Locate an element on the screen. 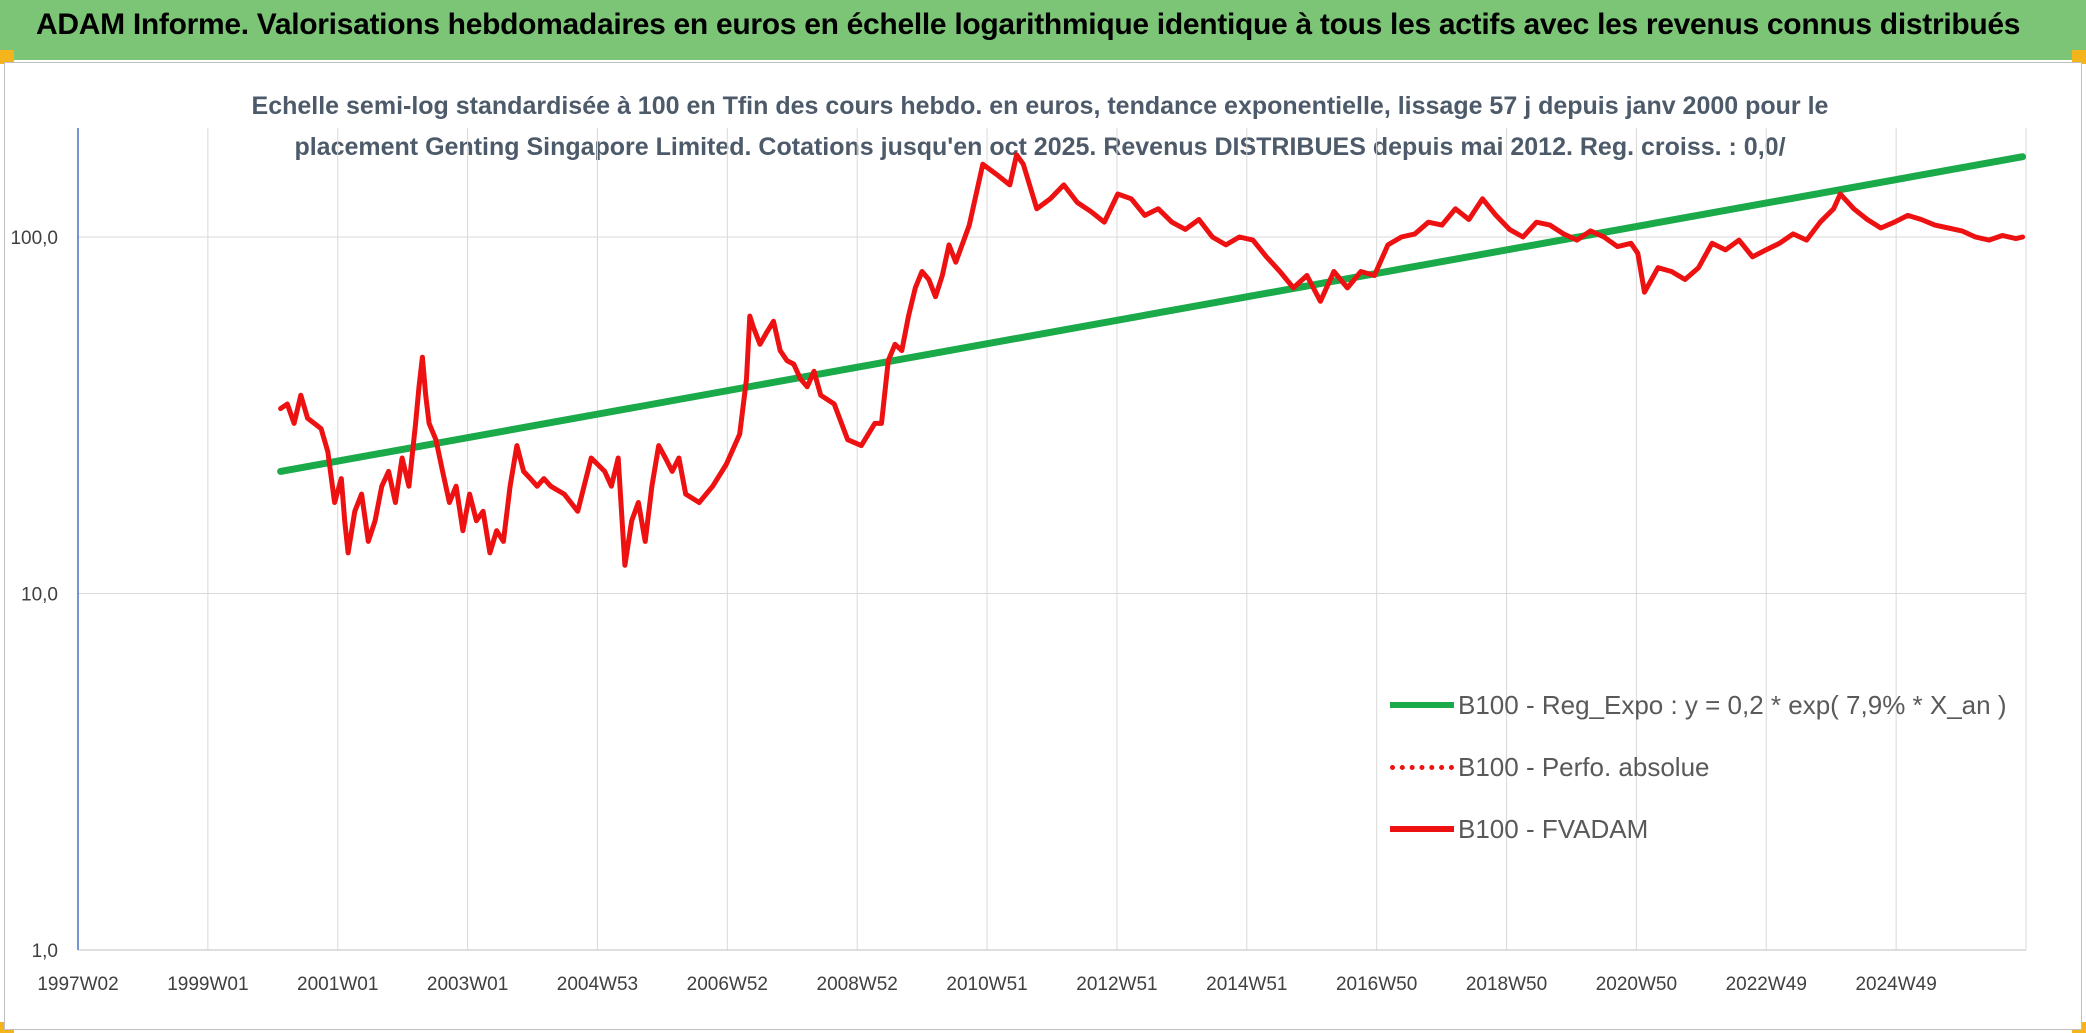 The height and width of the screenshot is (1033, 2086). y-axis-ticks: 1,0 10,0 100,0 is located at coordinates (34, 595).